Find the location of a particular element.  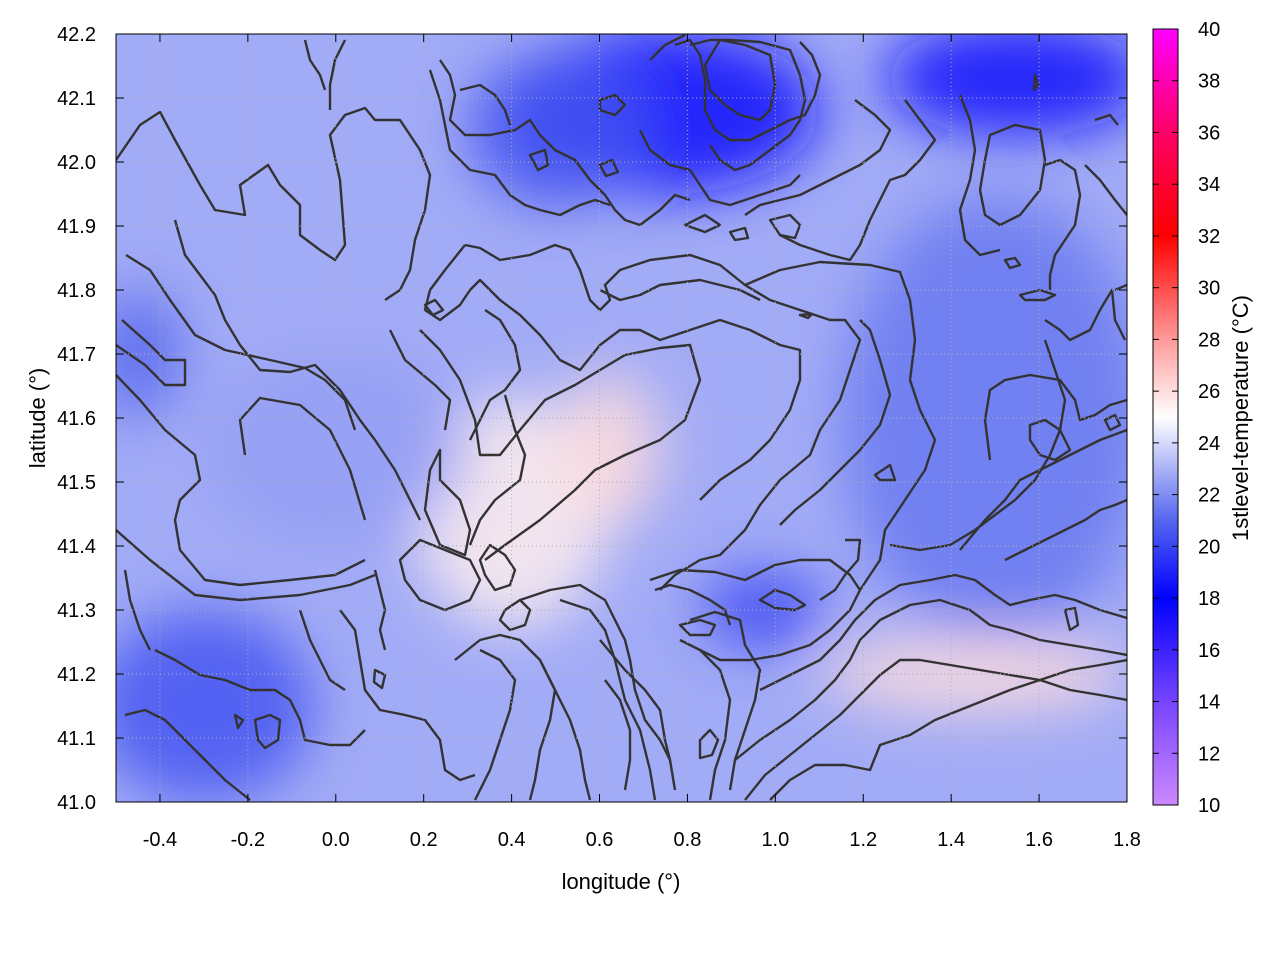

colorbar-tick-label: 26 is located at coordinates (1209, 392).